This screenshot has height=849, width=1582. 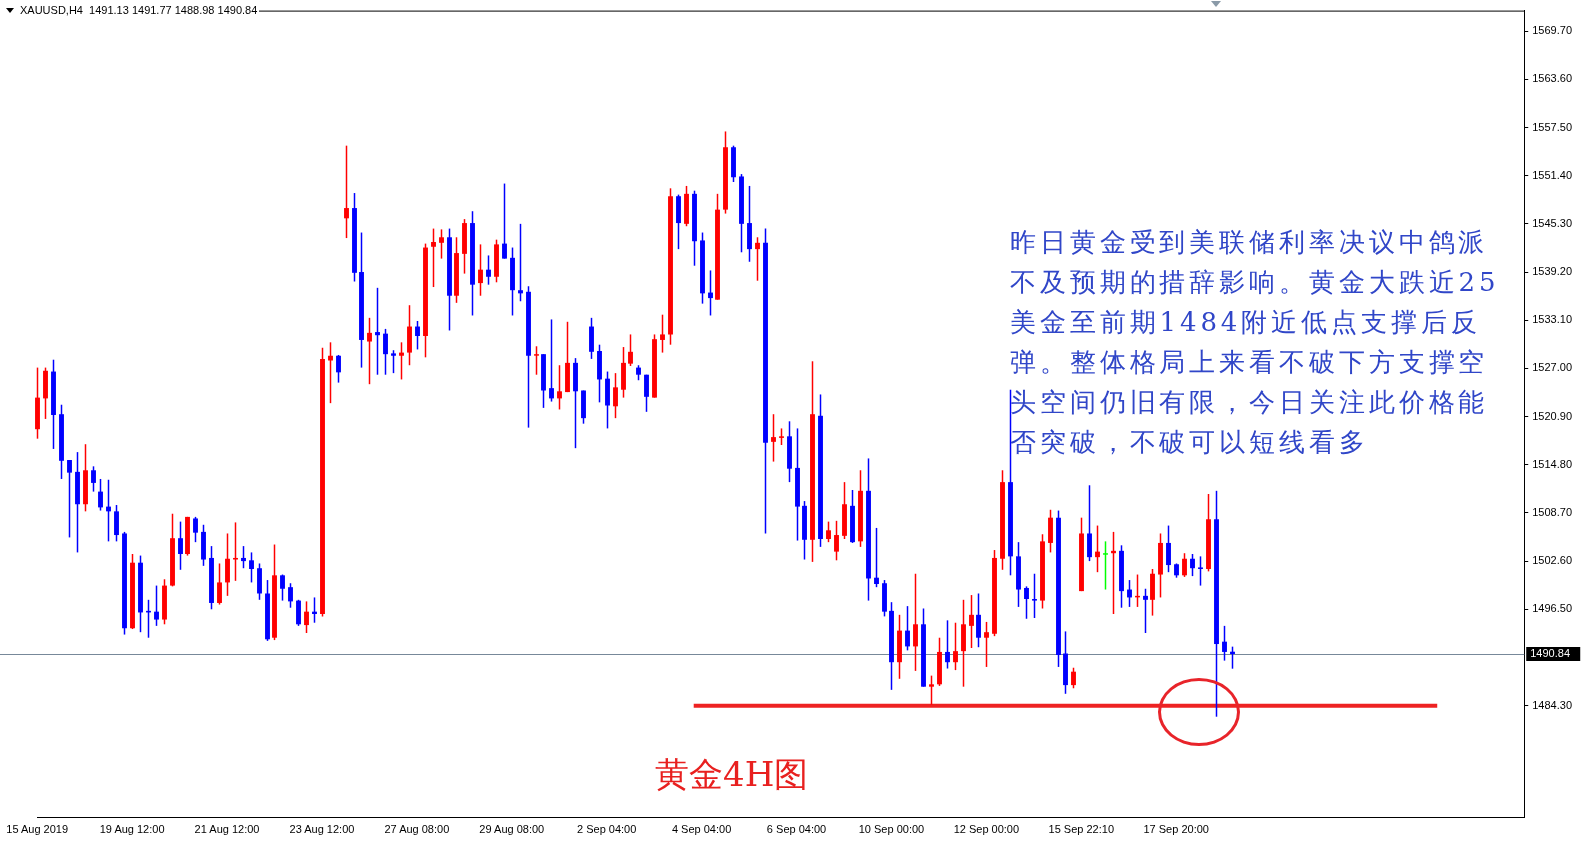 What do you see at coordinates (1081, 829) in the screenshot?
I see `x-tick-label: 15 Sep 22:10` at bounding box center [1081, 829].